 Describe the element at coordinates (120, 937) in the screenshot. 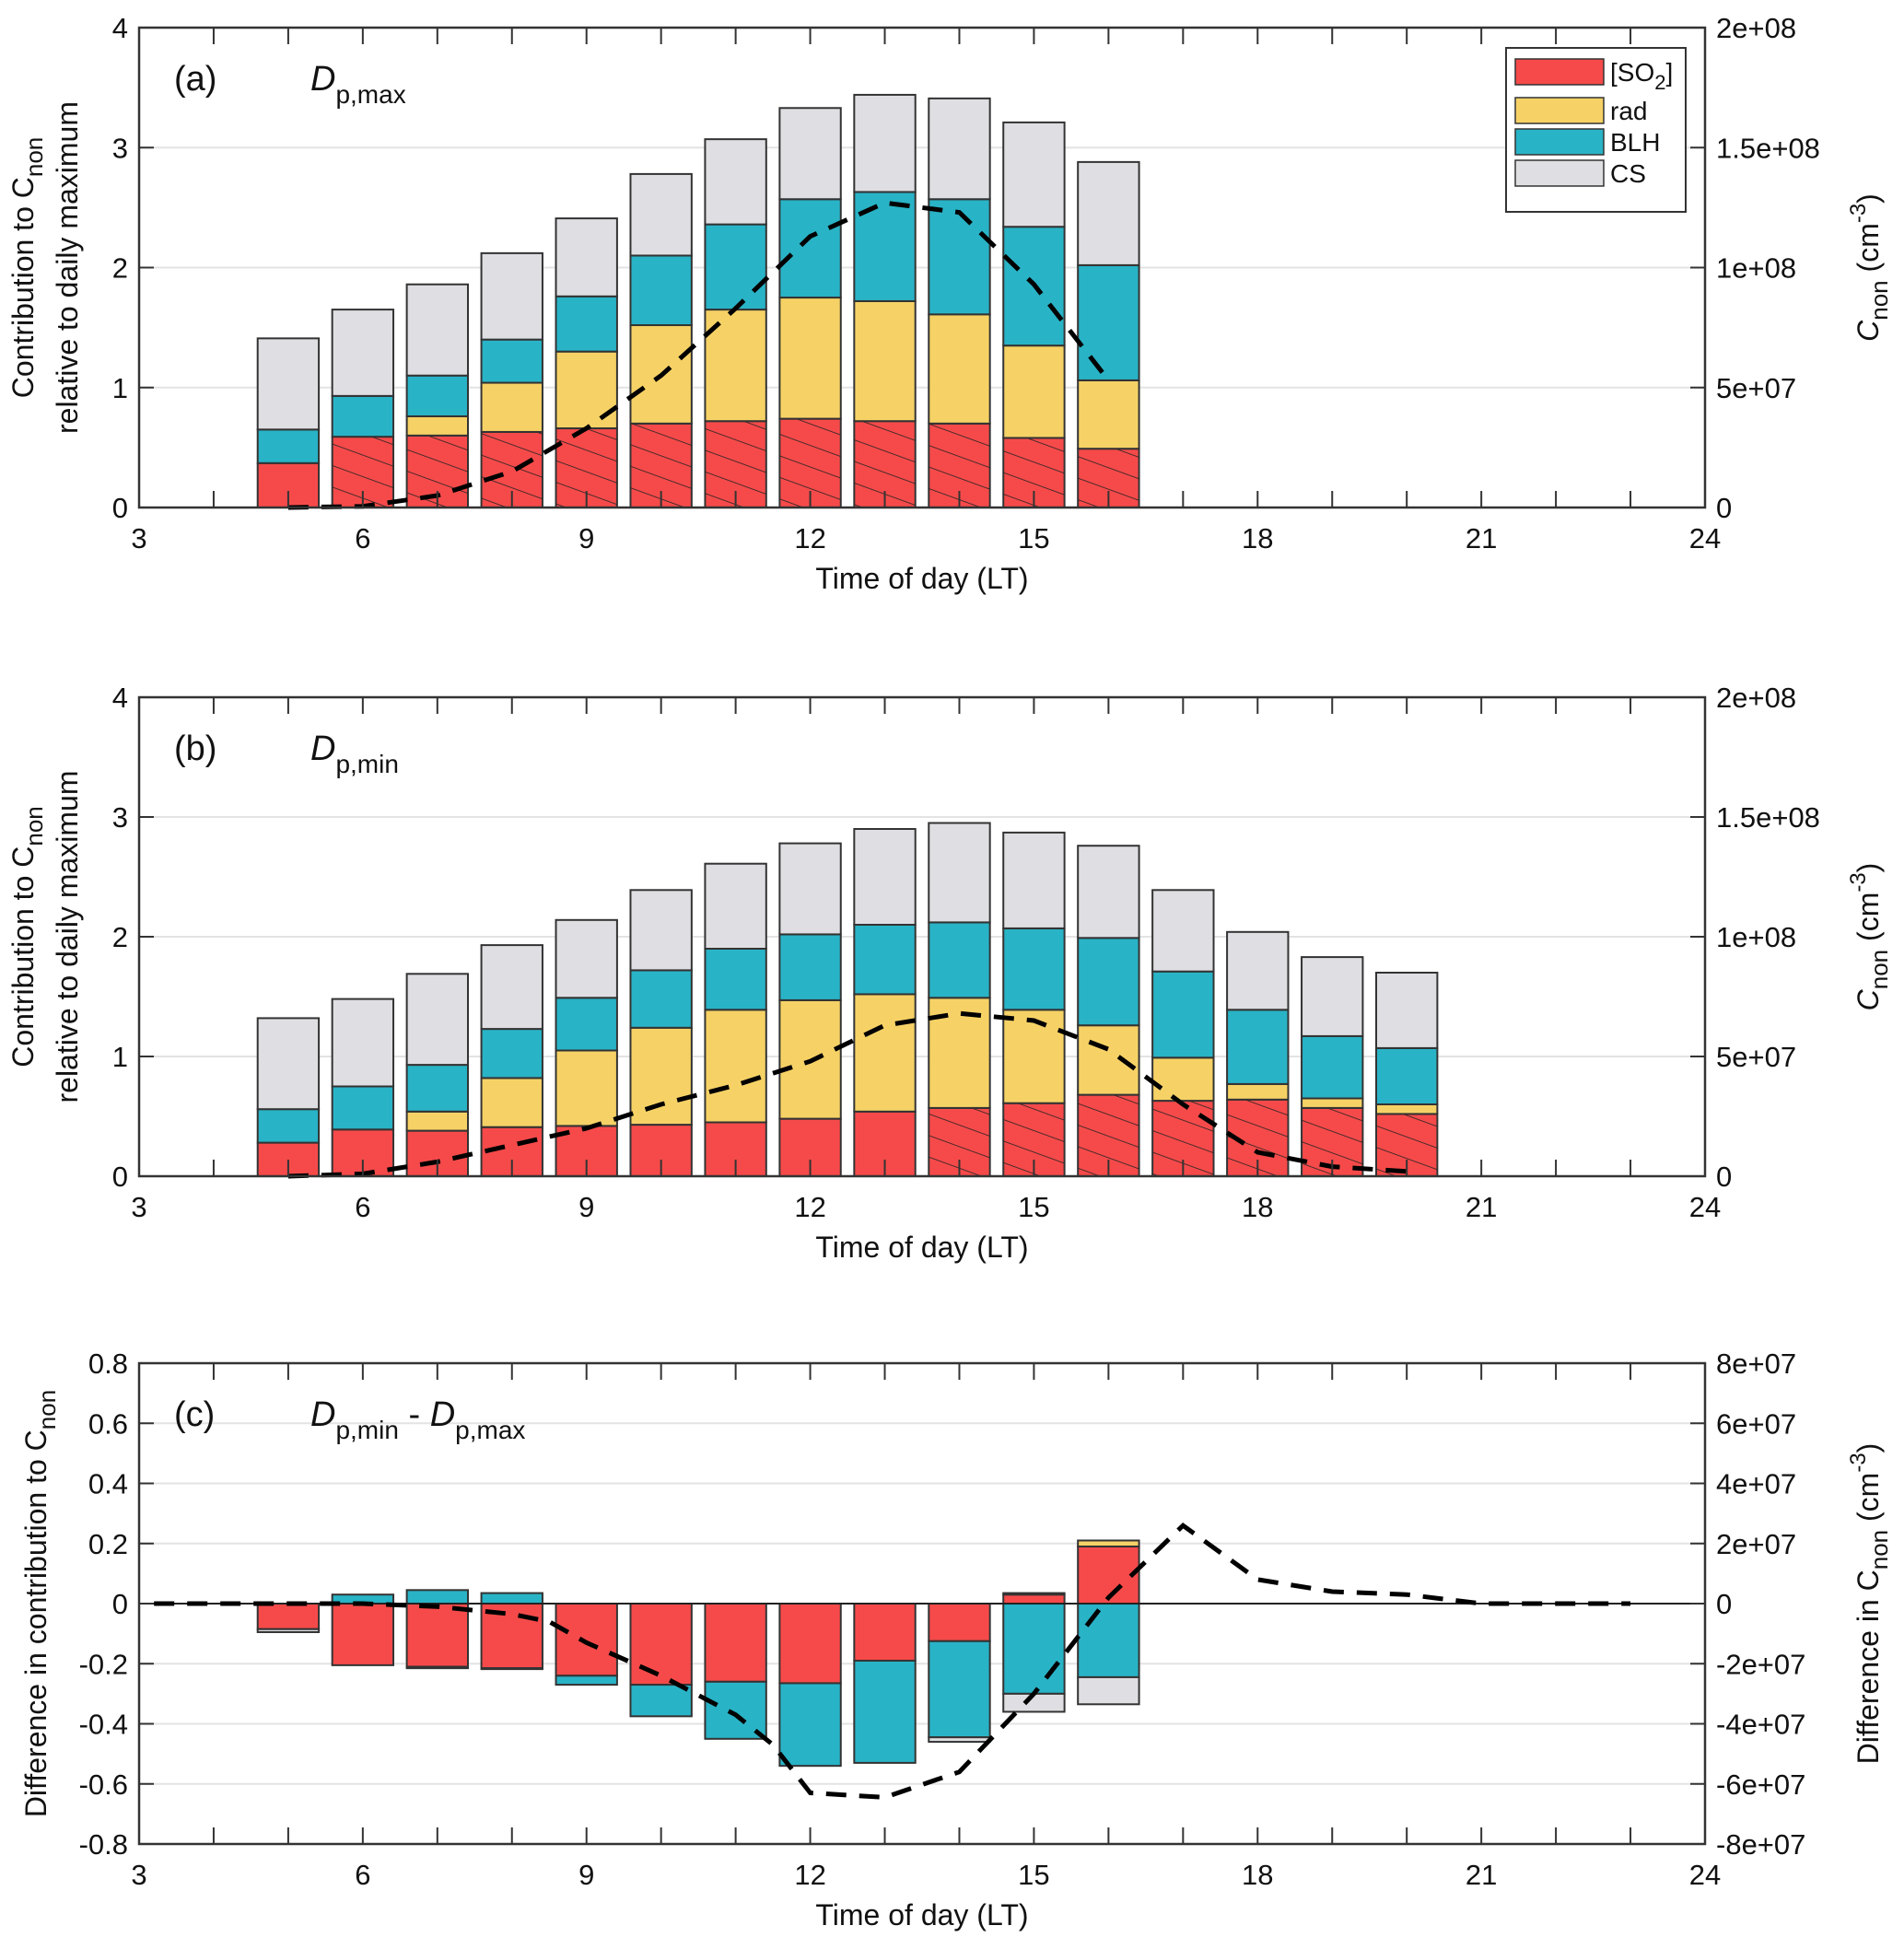

I see `y-tick-label: 2` at that location.